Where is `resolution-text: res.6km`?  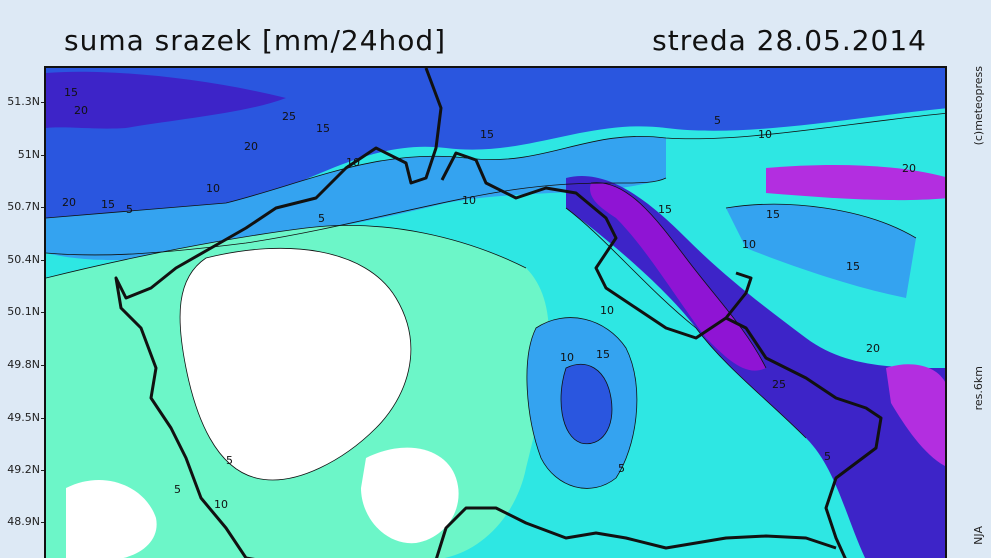
resolution-text: res.6km is located at coordinates (978, 388).